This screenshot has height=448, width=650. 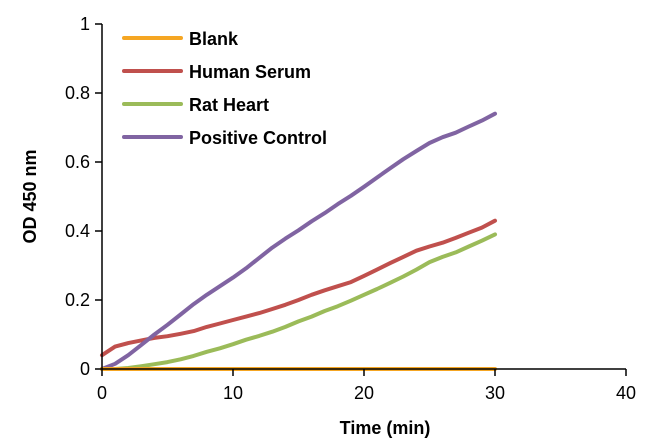 What do you see at coordinates (626, 393) in the screenshot?
I see `x-tick-label: 40` at bounding box center [626, 393].